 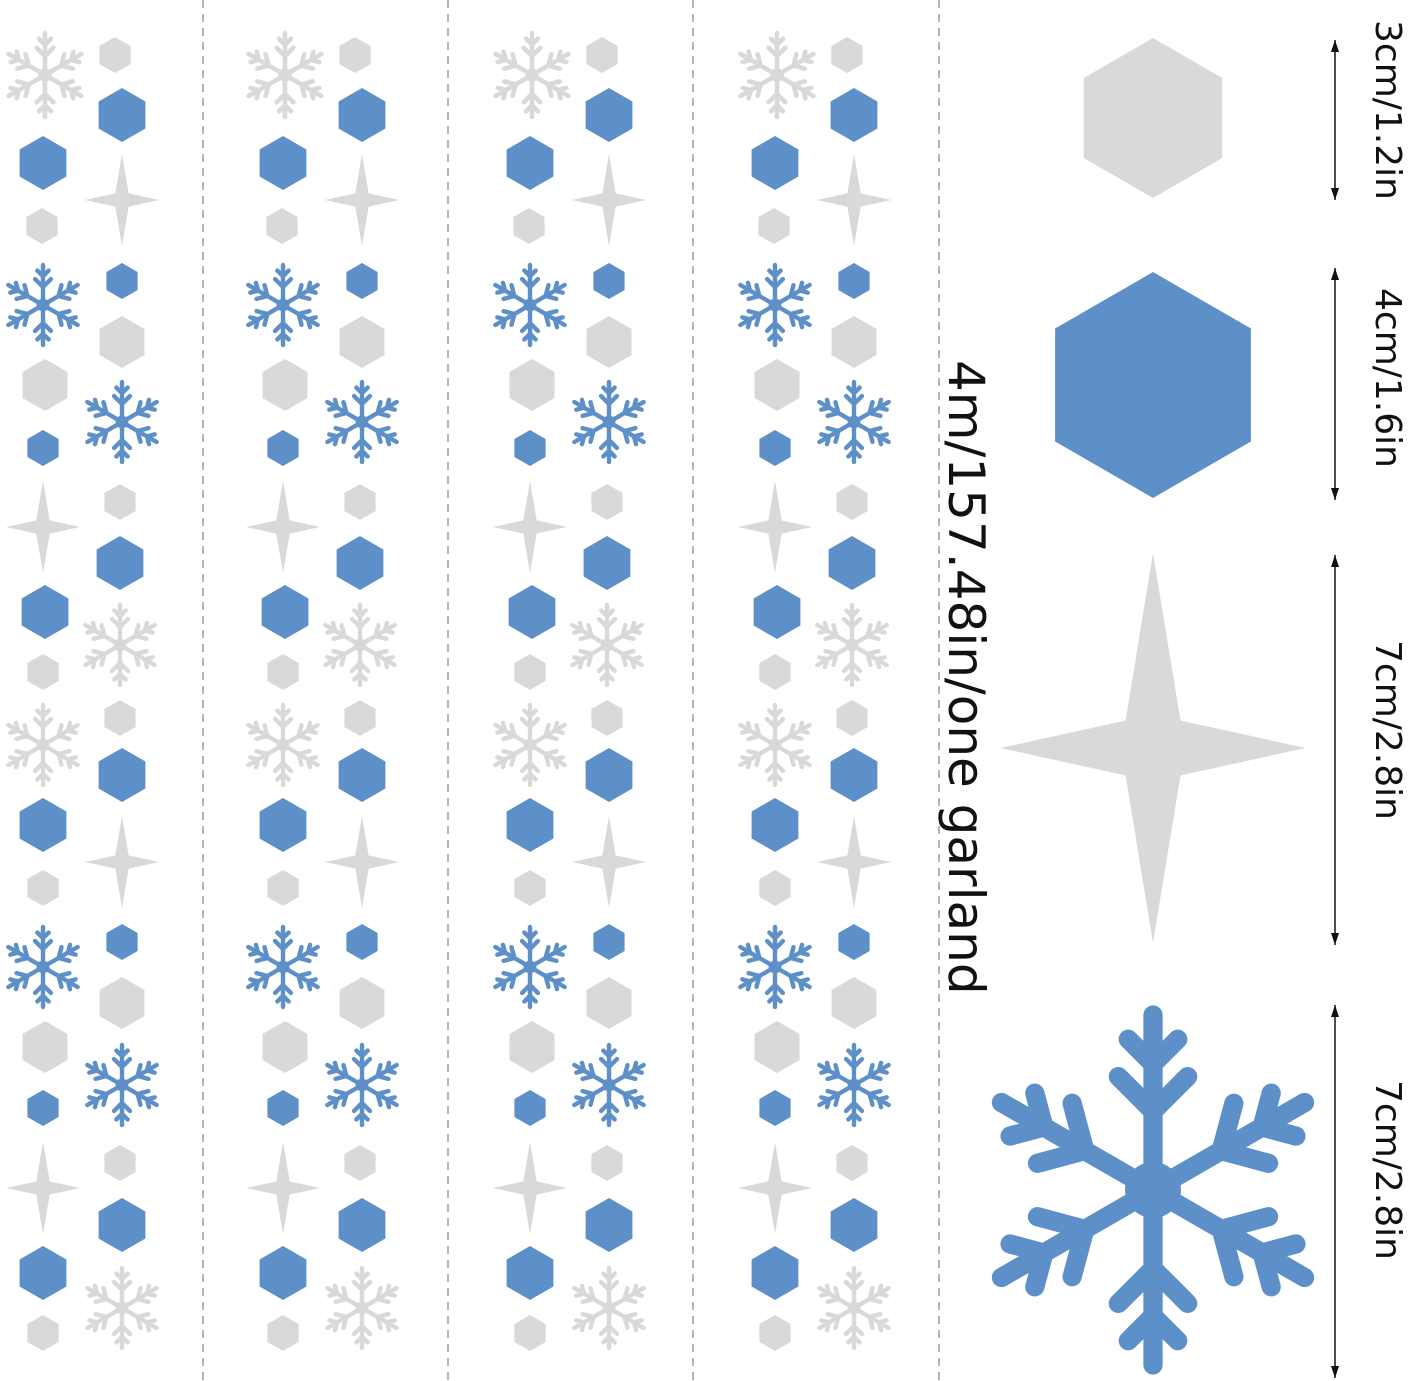 What do you see at coordinates (1387, 110) in the screenshot?
I see `size-label-small-hexagon: 3cm/1.2in` at bounding box center [1387, 110].